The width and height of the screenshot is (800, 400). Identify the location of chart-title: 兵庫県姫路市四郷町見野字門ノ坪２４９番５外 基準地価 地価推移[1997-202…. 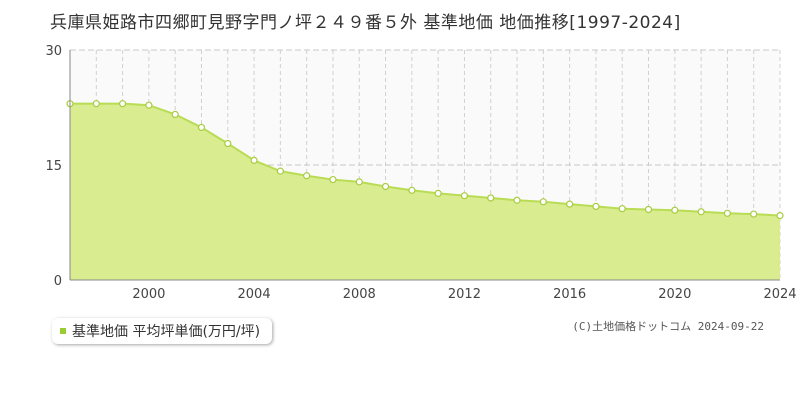
(365, 23).